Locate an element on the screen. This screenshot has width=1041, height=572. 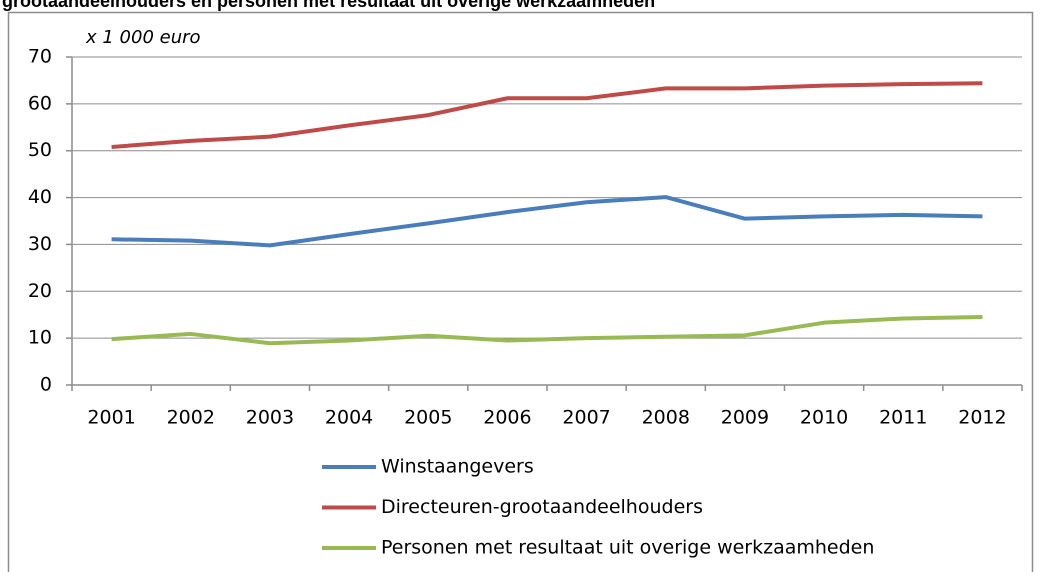
x-tick-label: 2011 is located at coordinates (903, 418).